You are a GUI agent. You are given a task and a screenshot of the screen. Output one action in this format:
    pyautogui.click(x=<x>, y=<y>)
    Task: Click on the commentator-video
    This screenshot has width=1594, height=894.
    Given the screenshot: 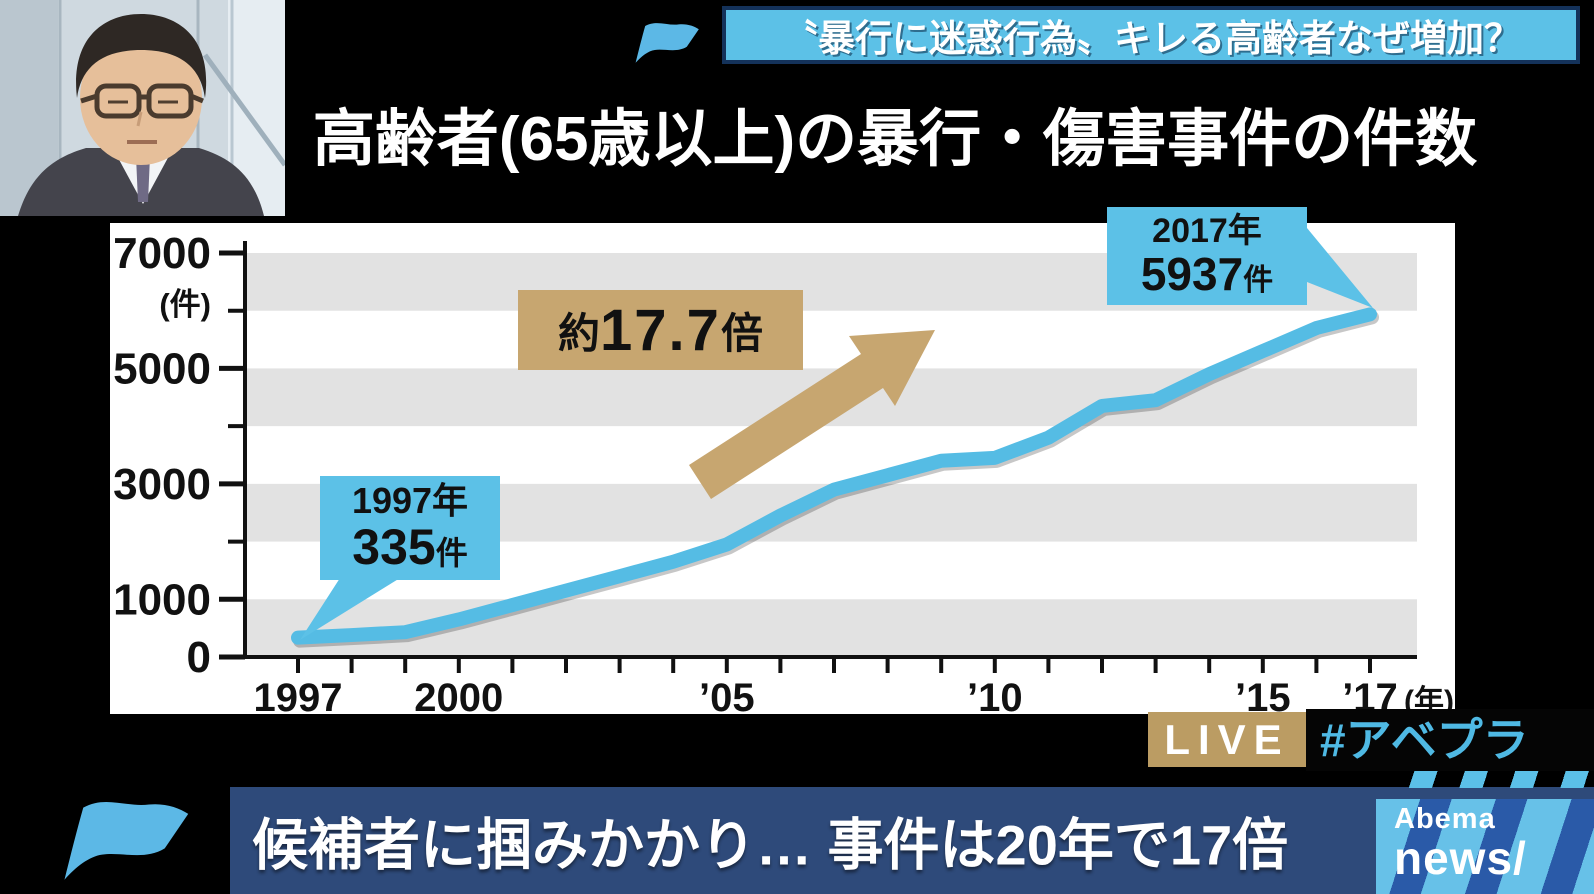 What is the action you would take?
    pyautogui.click(x=142, y=108)
    